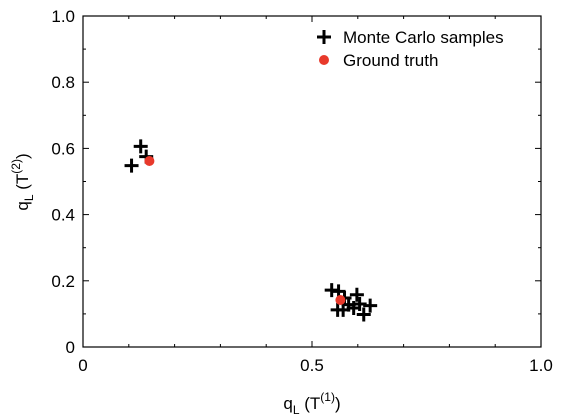 This screenshot has height=418, width=567. I want to click on legend-circle-marker, so click(324, 60).